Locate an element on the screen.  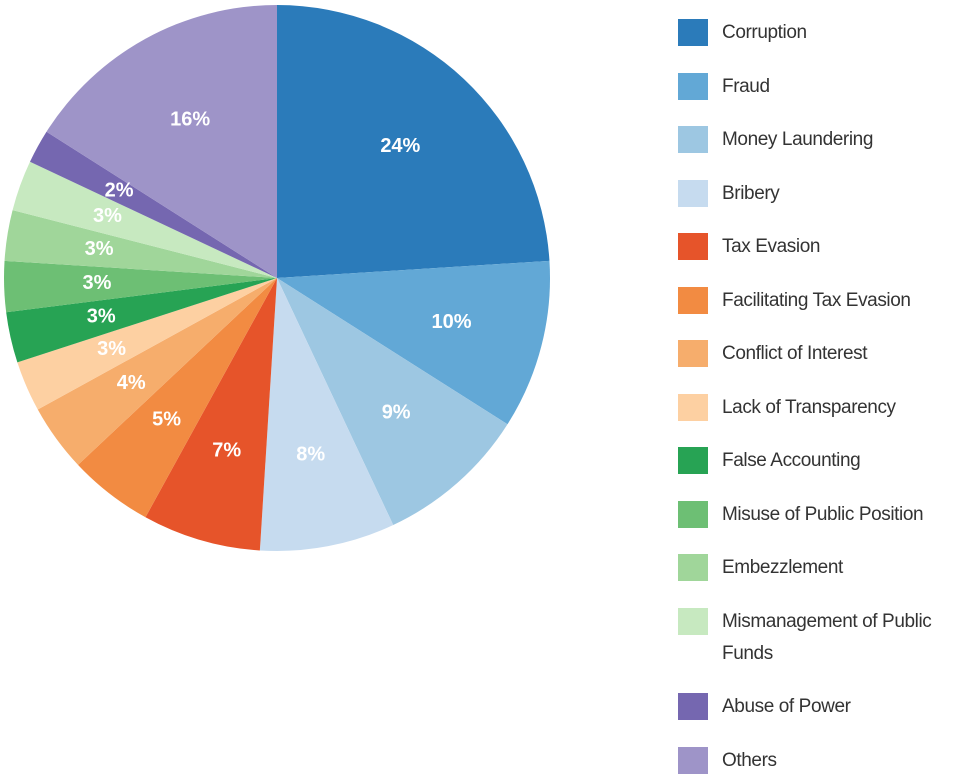
legend-item: Others is located at coordinates (816, 759).